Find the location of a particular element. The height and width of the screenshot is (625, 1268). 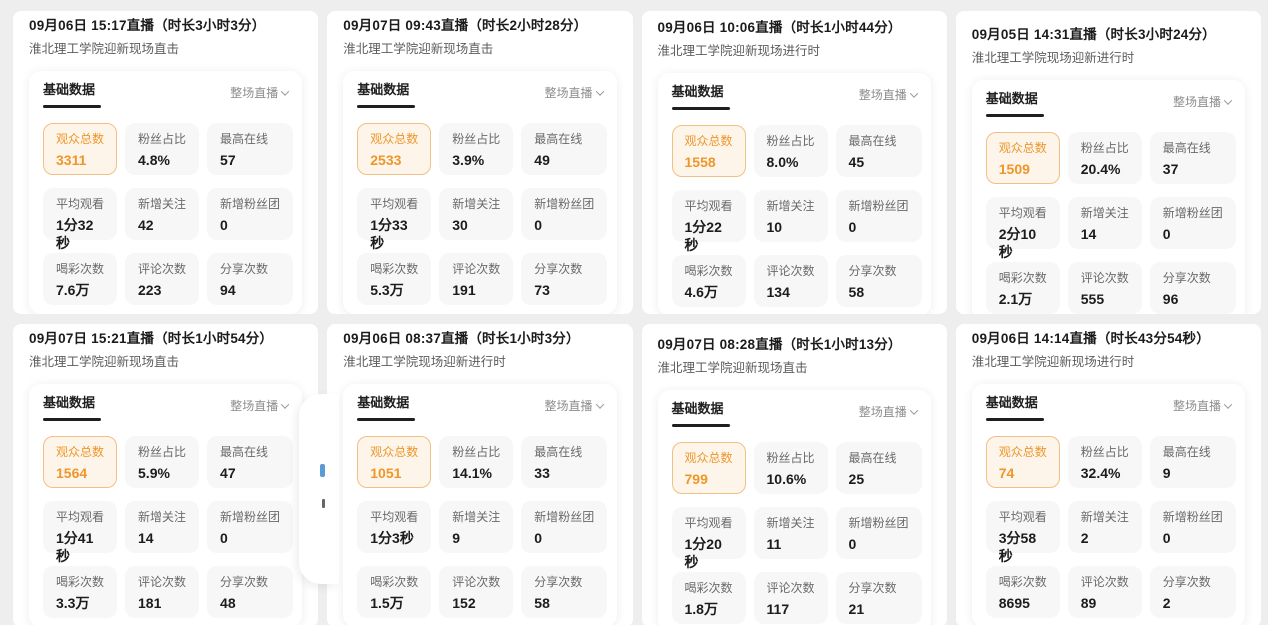

stat-tile: 新增关注 9 is located at coordinates (476, 527).